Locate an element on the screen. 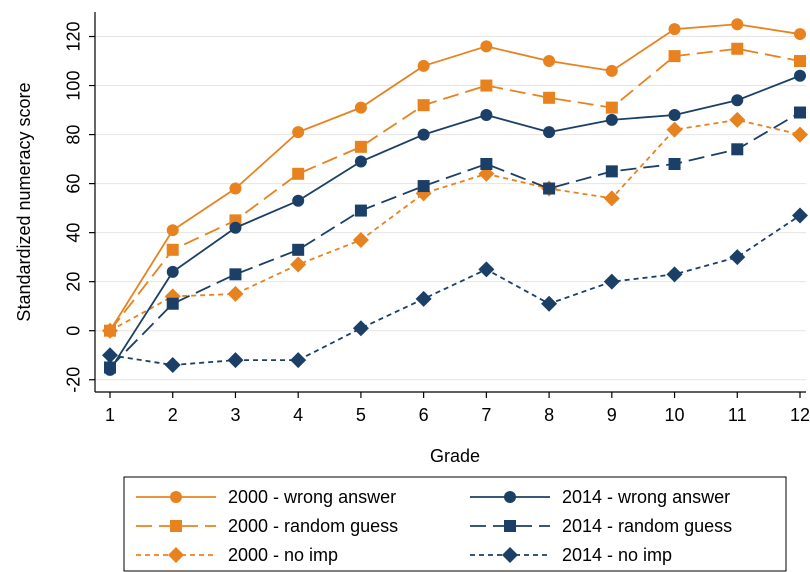 This screenshot has width=810, height=572. y-tick-label: 60 is located at coordinates (74, 184).